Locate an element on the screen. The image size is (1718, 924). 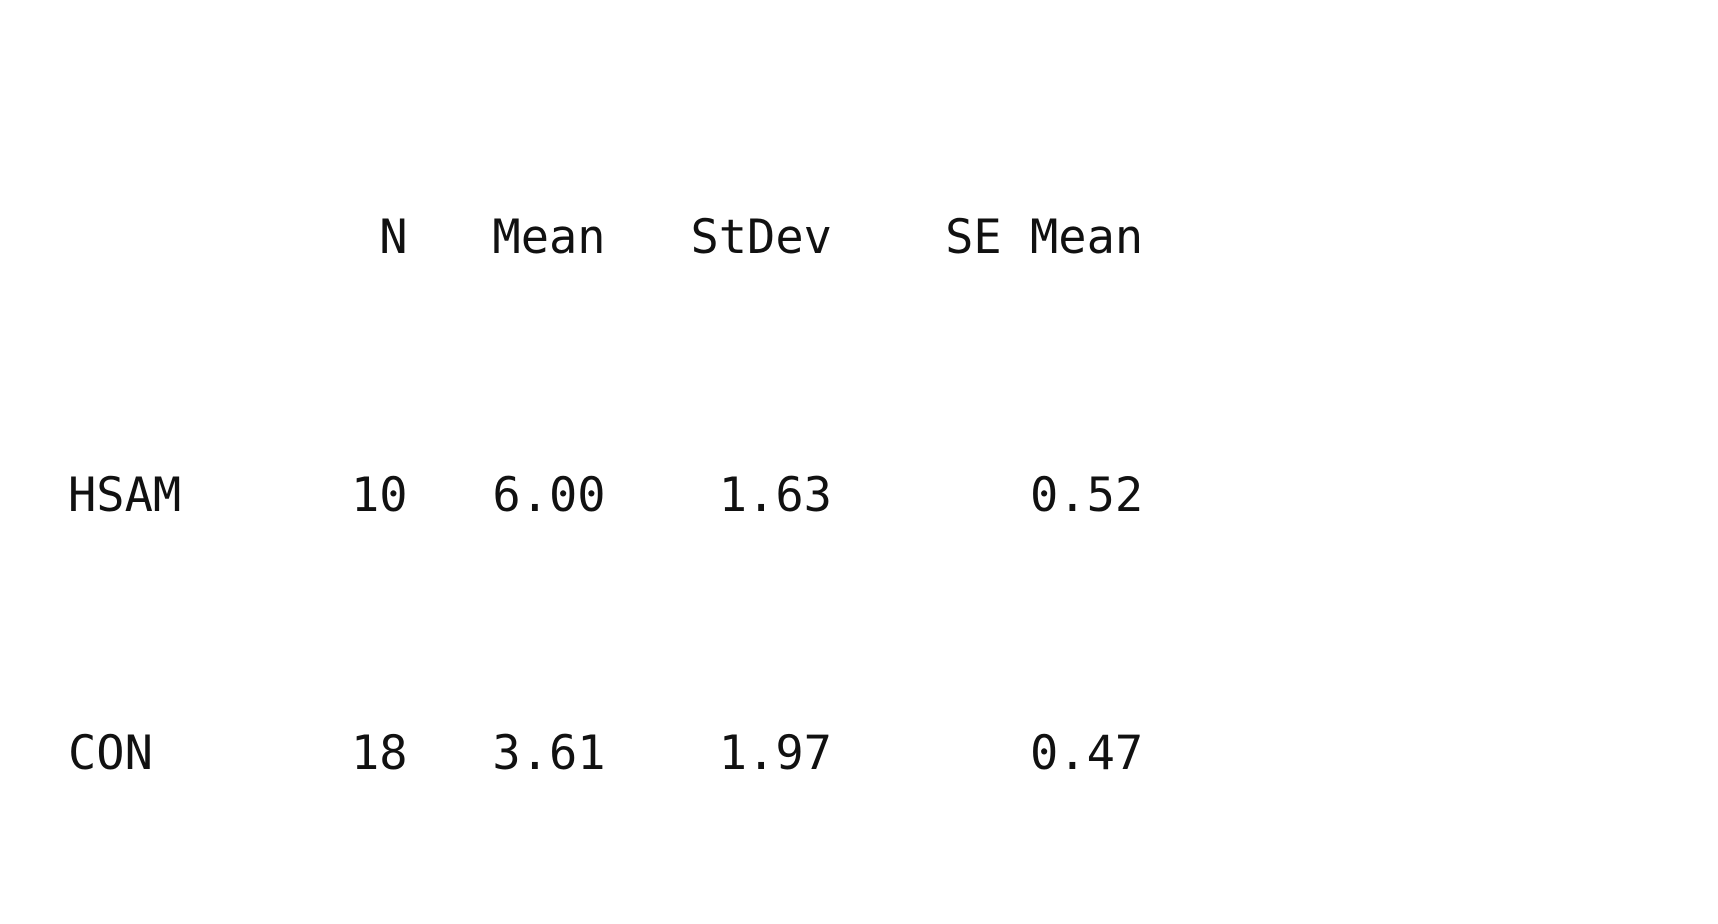
row-n: 18 is located at coordinates (379, 753).